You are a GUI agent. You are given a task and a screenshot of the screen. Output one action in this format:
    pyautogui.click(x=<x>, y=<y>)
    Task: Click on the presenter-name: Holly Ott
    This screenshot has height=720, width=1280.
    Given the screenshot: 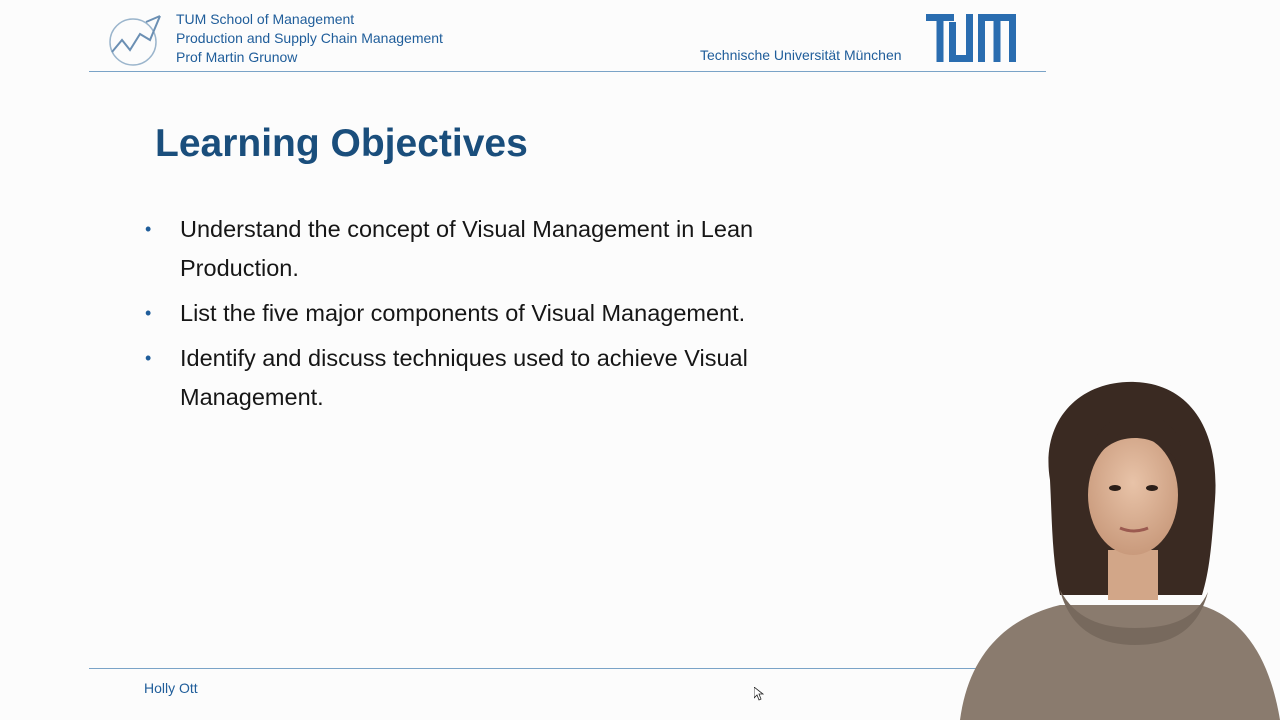 What is the action you would take?
    pyautogui.click(x=171, y=688)
    